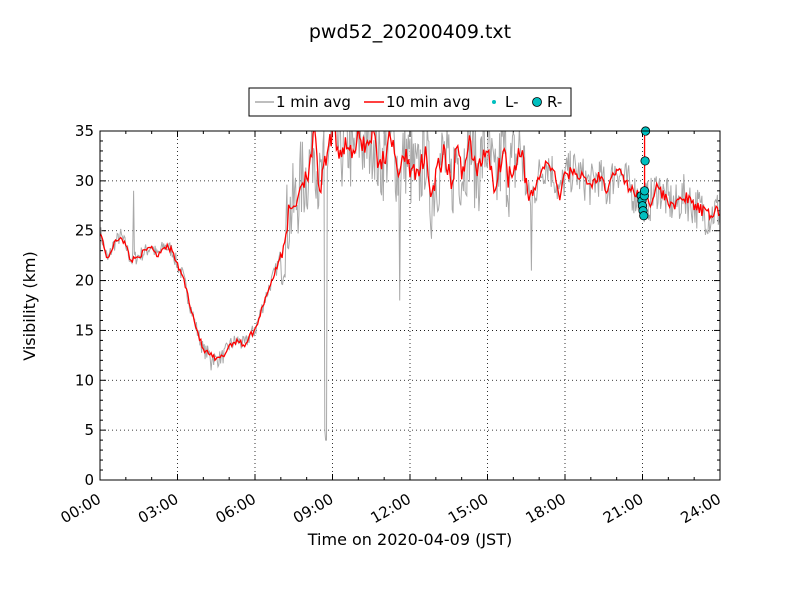 Image resolution: width=800 pixels, height=600 pixels. I want to click on chart-title: pwd52_20200409.txt, so click(410, 32).